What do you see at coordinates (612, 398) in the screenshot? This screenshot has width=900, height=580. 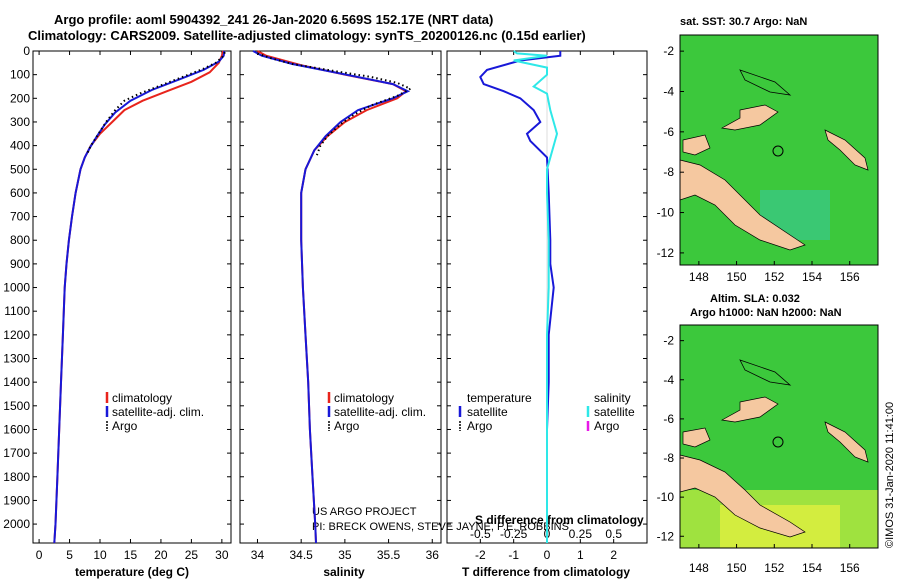 I see `legend-heading-salinity: salinity` at bounding box center [612, 398].